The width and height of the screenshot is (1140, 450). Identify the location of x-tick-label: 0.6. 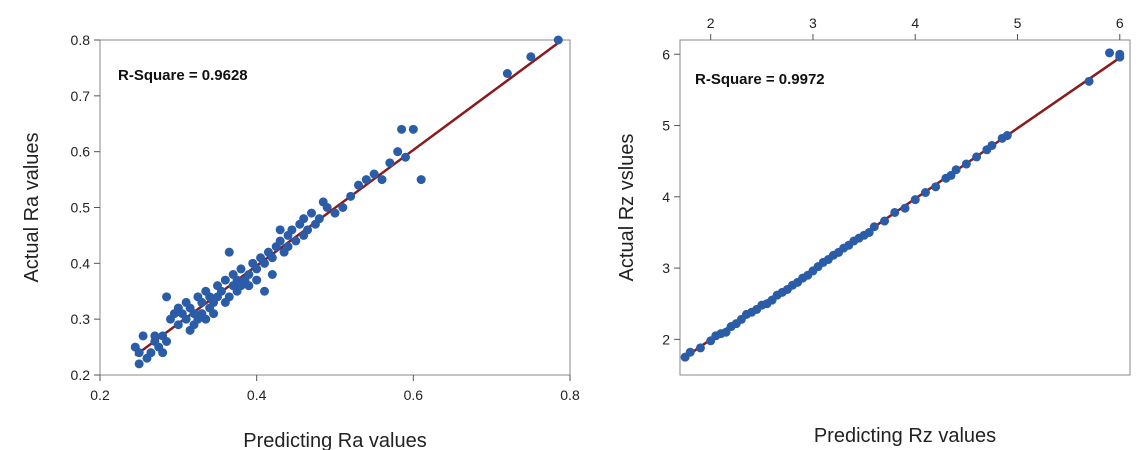
(414, 395).